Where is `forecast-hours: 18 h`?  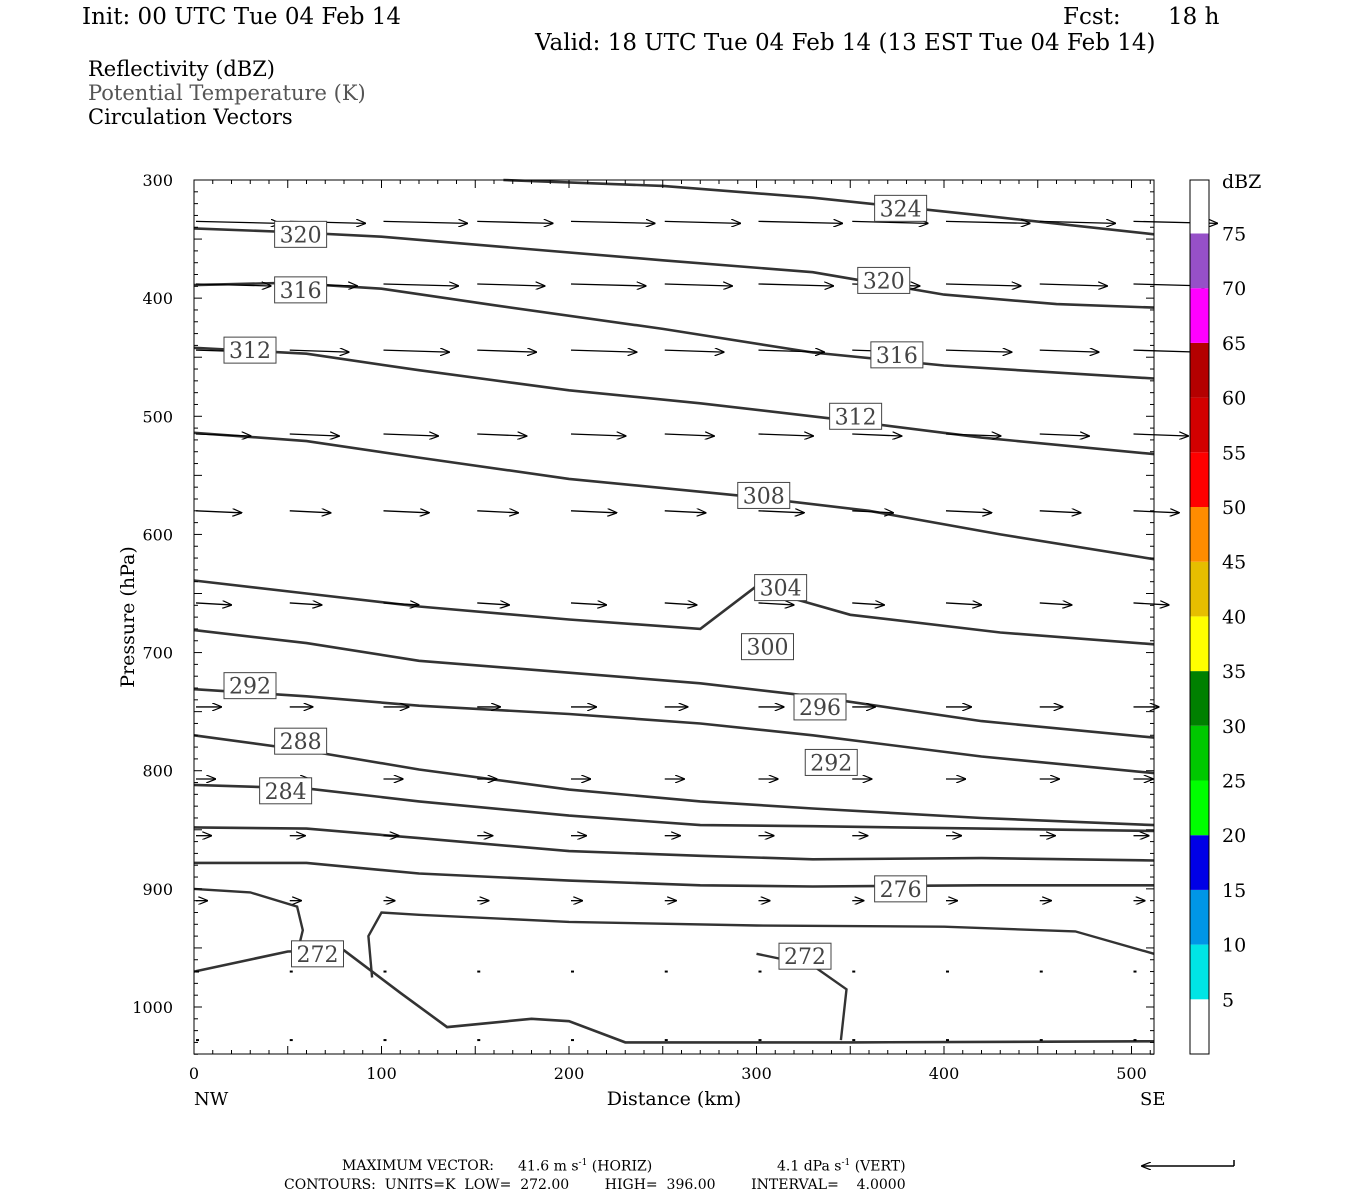 forecast-hours: 18 h is located at coordinates (1194, 17).